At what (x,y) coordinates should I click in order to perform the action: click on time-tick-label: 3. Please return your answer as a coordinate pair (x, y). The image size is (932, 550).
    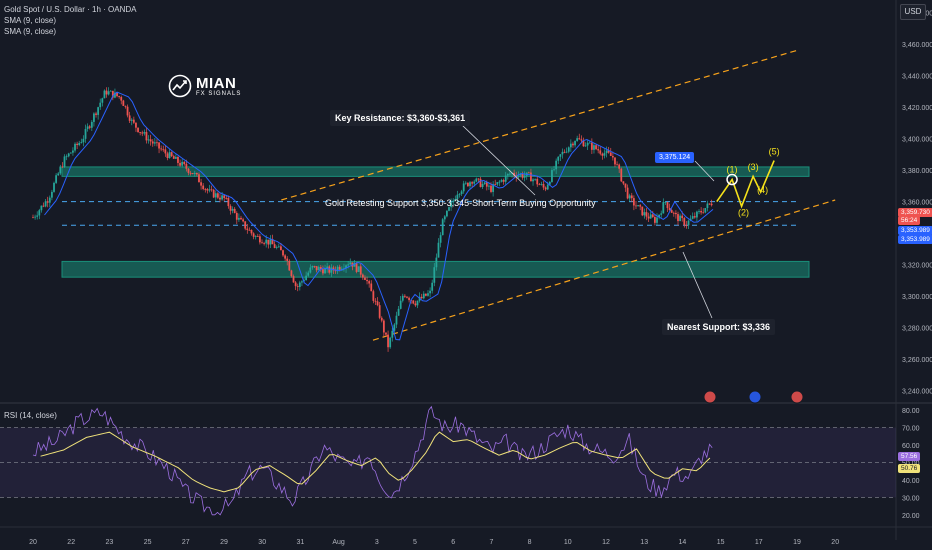
    Looking at the image, I should click on (377, 542).